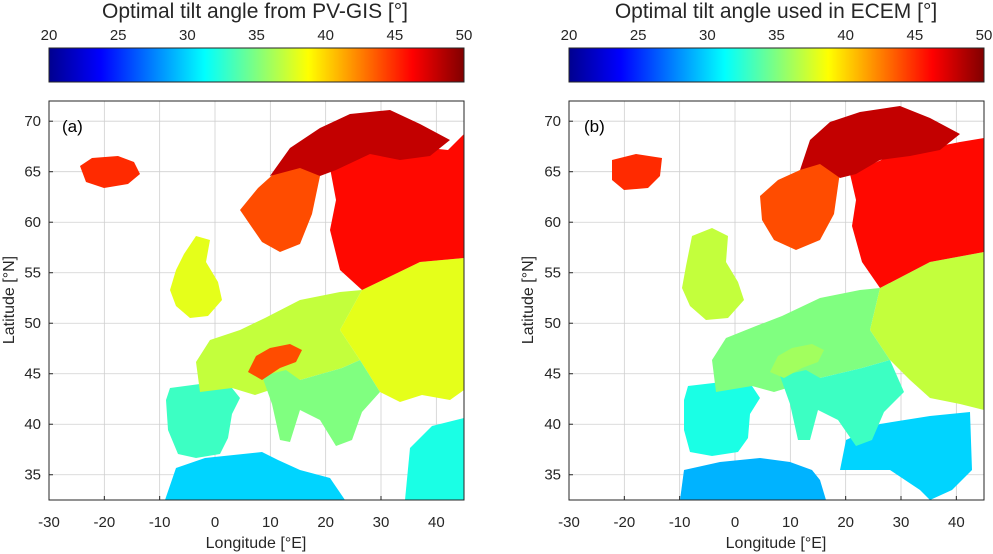 The image size is (993, 554). What do you see at coordinates (776, 65) in the screenshot?
I see `colorbar-b` at bounding box center [776, 65].